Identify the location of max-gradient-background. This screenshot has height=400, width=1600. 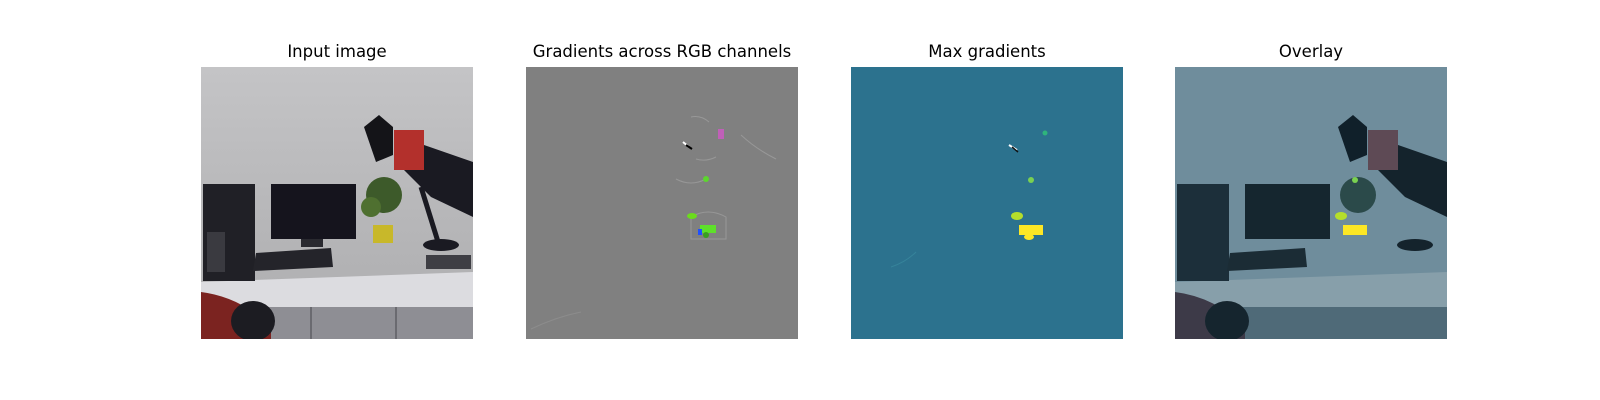
(987, 203).